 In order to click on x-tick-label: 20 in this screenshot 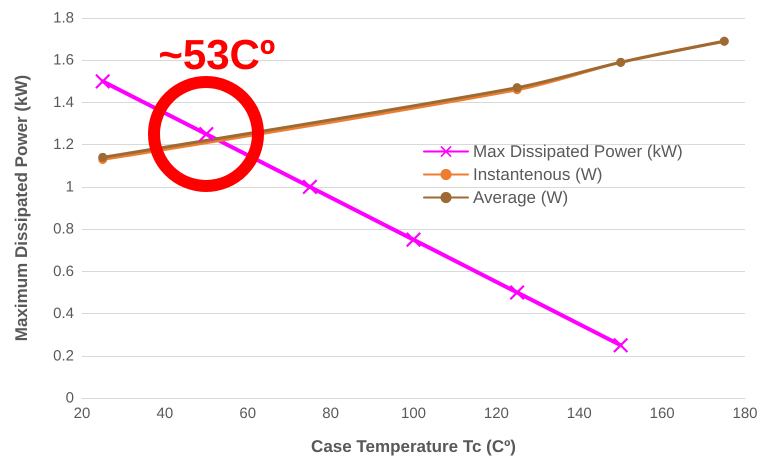, I will do `click(82, 413)`.